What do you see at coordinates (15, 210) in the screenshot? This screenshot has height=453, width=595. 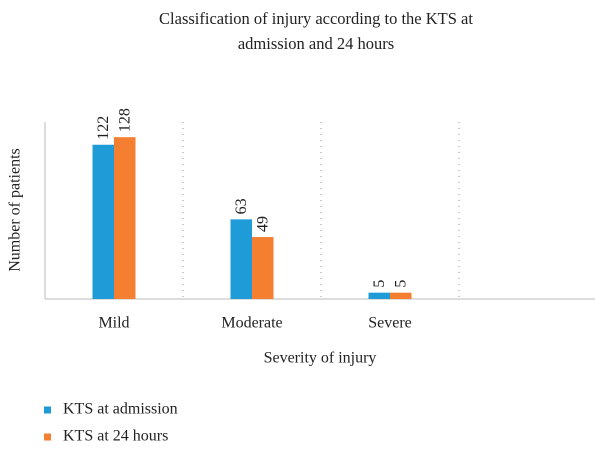 I see `y-axis-label: Number of patients` at bounding box center [15, 210].